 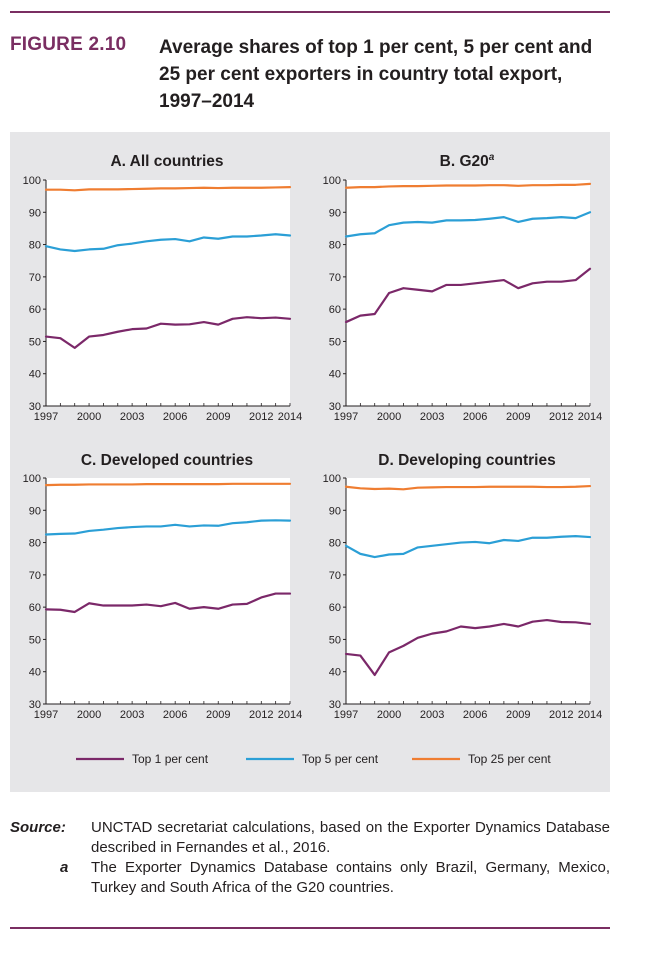 What do you see at coordinates (68, 44) in the screenshot?
I see `figure-label: FIGURE 2.10` at bounding box center [68, 44].